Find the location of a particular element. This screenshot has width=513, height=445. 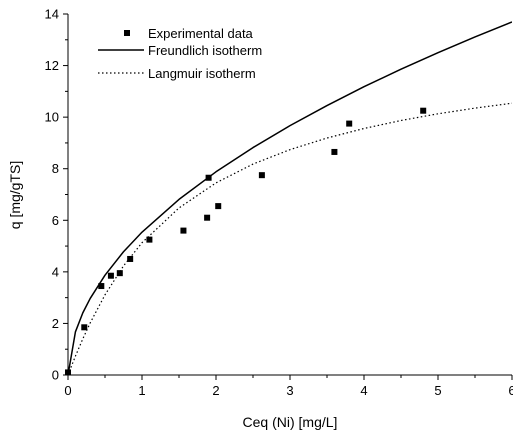

y-tick-label: 2 is located at coordinates (55, 323).